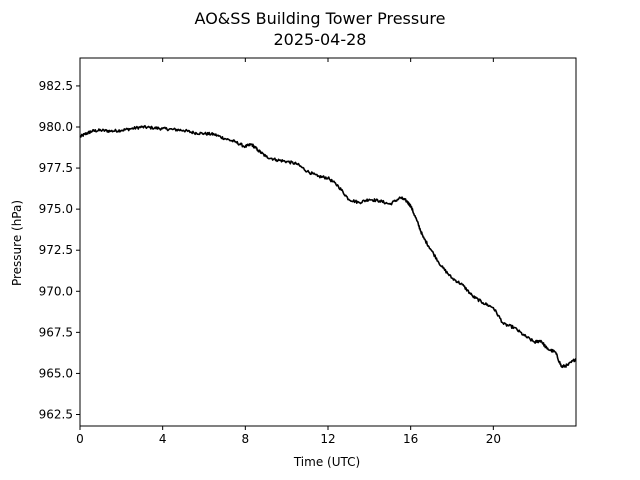  I want to click on y-tick-label: 962.5, so click(56, 415).